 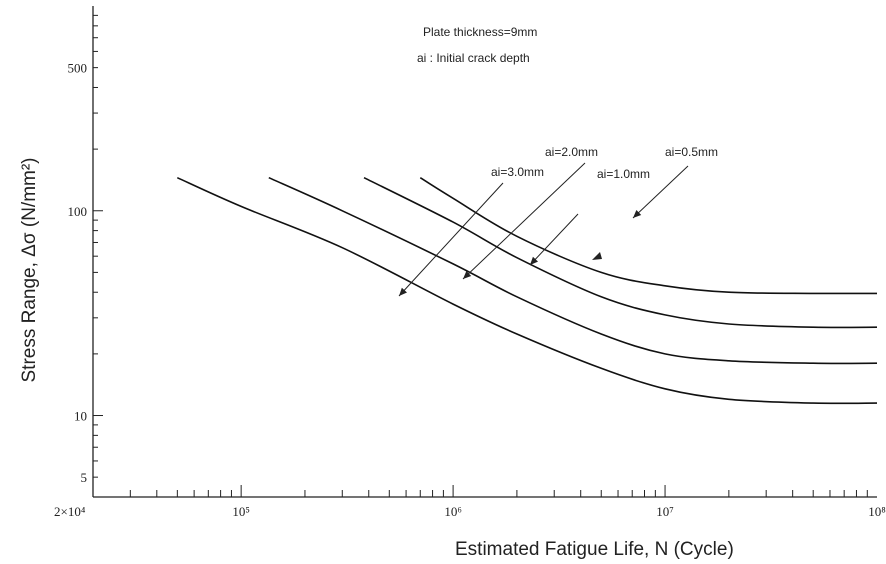 What do you see at coordinates (571, 152) in the screenshot?
I see `series-label-ai-2-0: ai=2.0mm` at bounding box center [571, 152].